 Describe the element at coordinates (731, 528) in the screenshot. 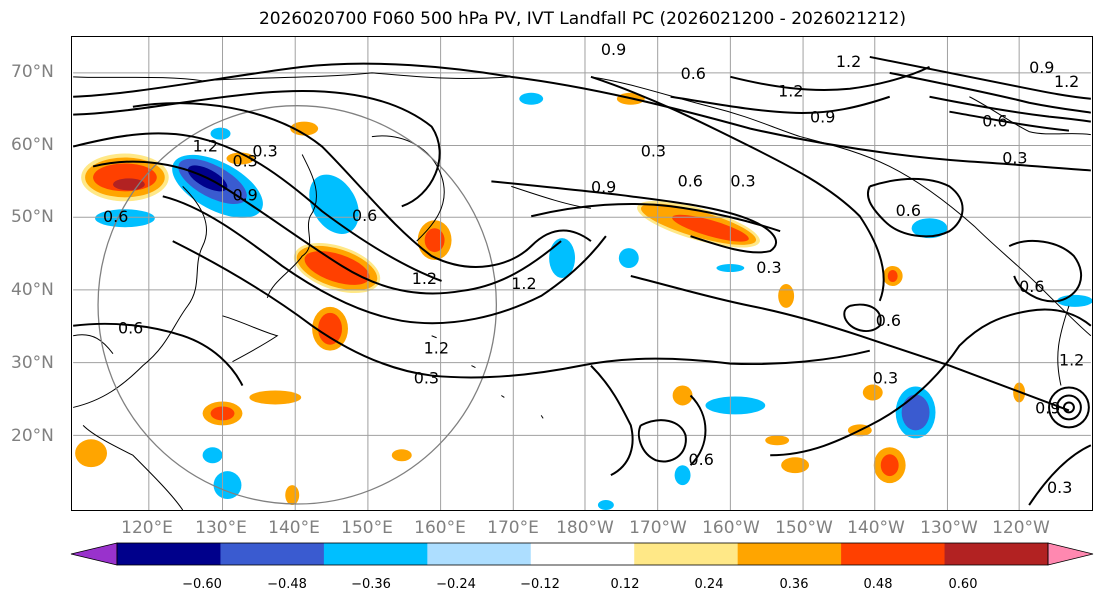

I see `lon-label-160w: 160°W` at that location.